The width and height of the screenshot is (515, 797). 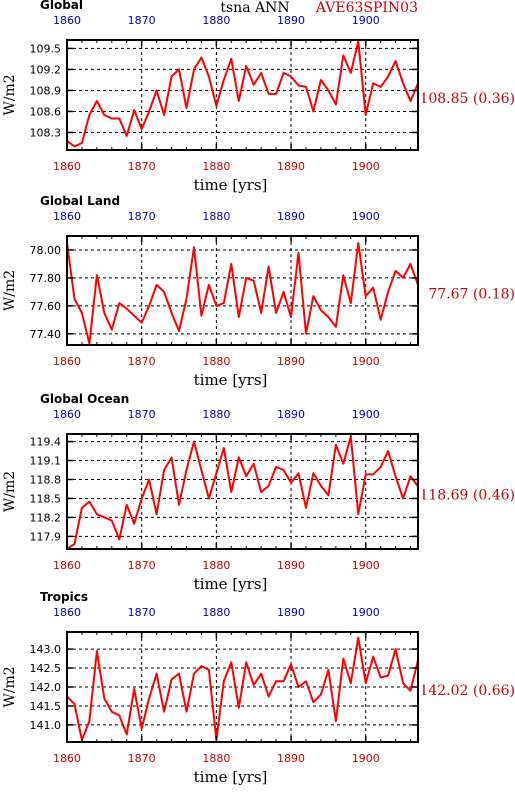 What do you see at coordinates (46, 498) in the screenshot?
I see `y-tick-label: 118.5` at bounding box center [46, 498].